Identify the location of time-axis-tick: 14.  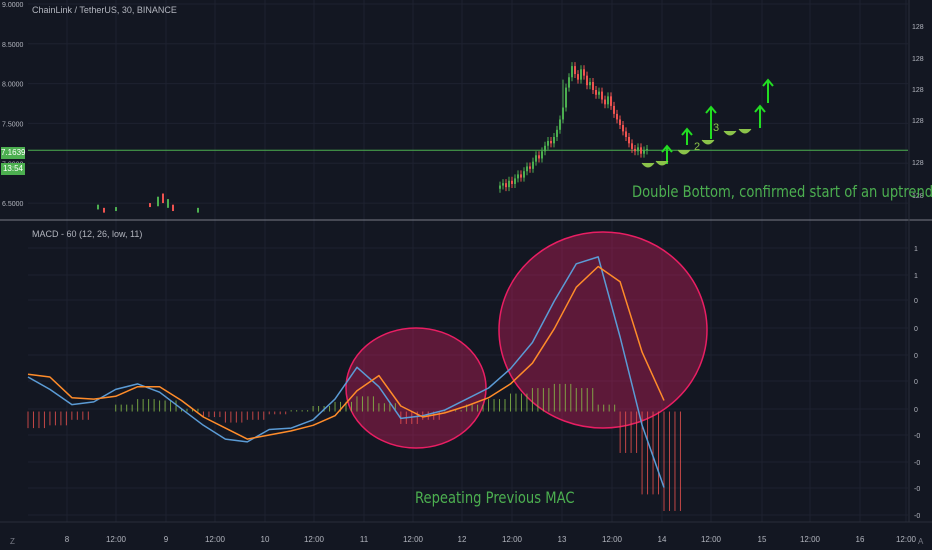
(662, 539).